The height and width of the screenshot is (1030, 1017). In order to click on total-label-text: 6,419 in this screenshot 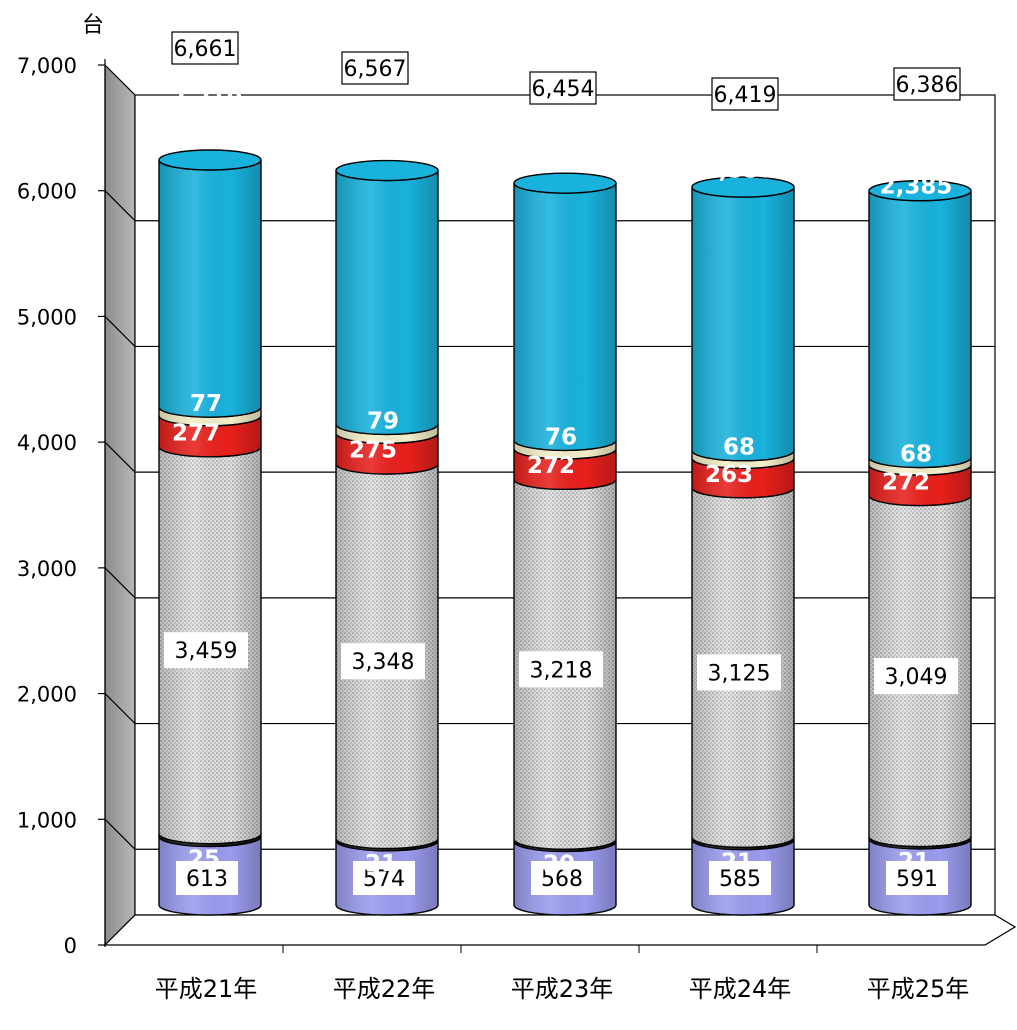, I will do `click(745, 95)`.